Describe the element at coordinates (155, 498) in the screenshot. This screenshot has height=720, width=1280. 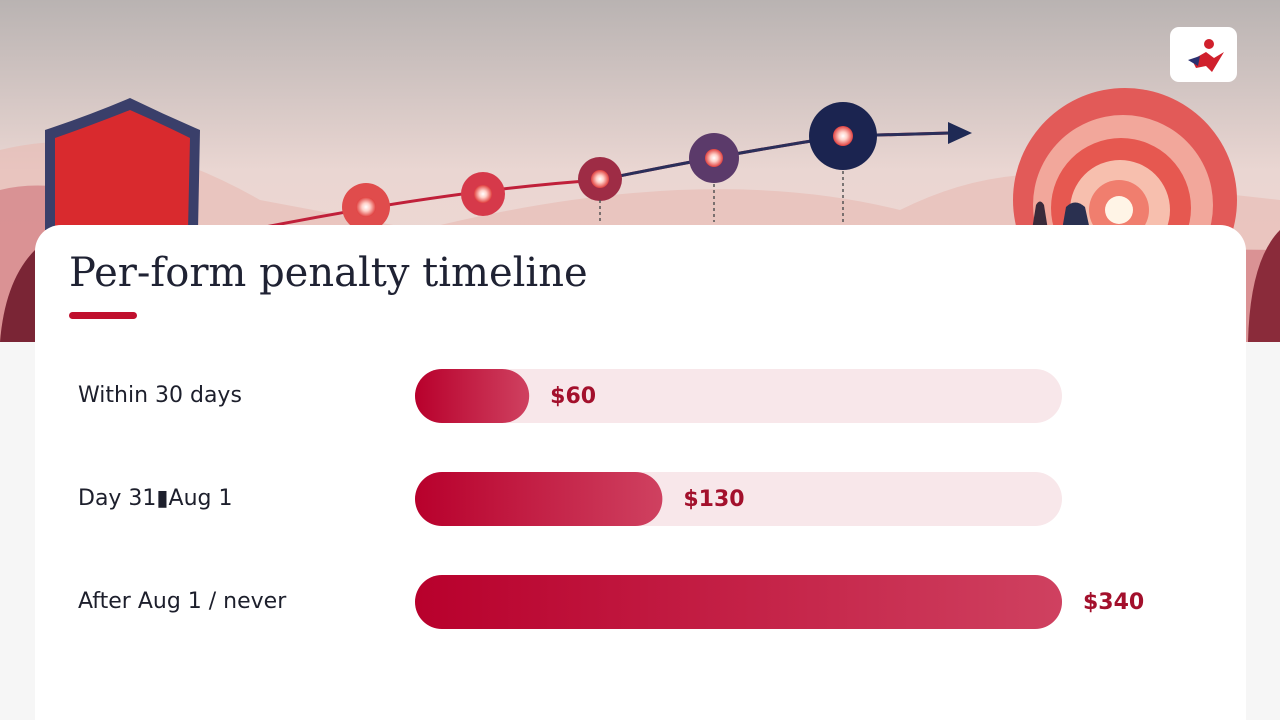
I see `category-label: Day 31▮Aug 1` at that location.